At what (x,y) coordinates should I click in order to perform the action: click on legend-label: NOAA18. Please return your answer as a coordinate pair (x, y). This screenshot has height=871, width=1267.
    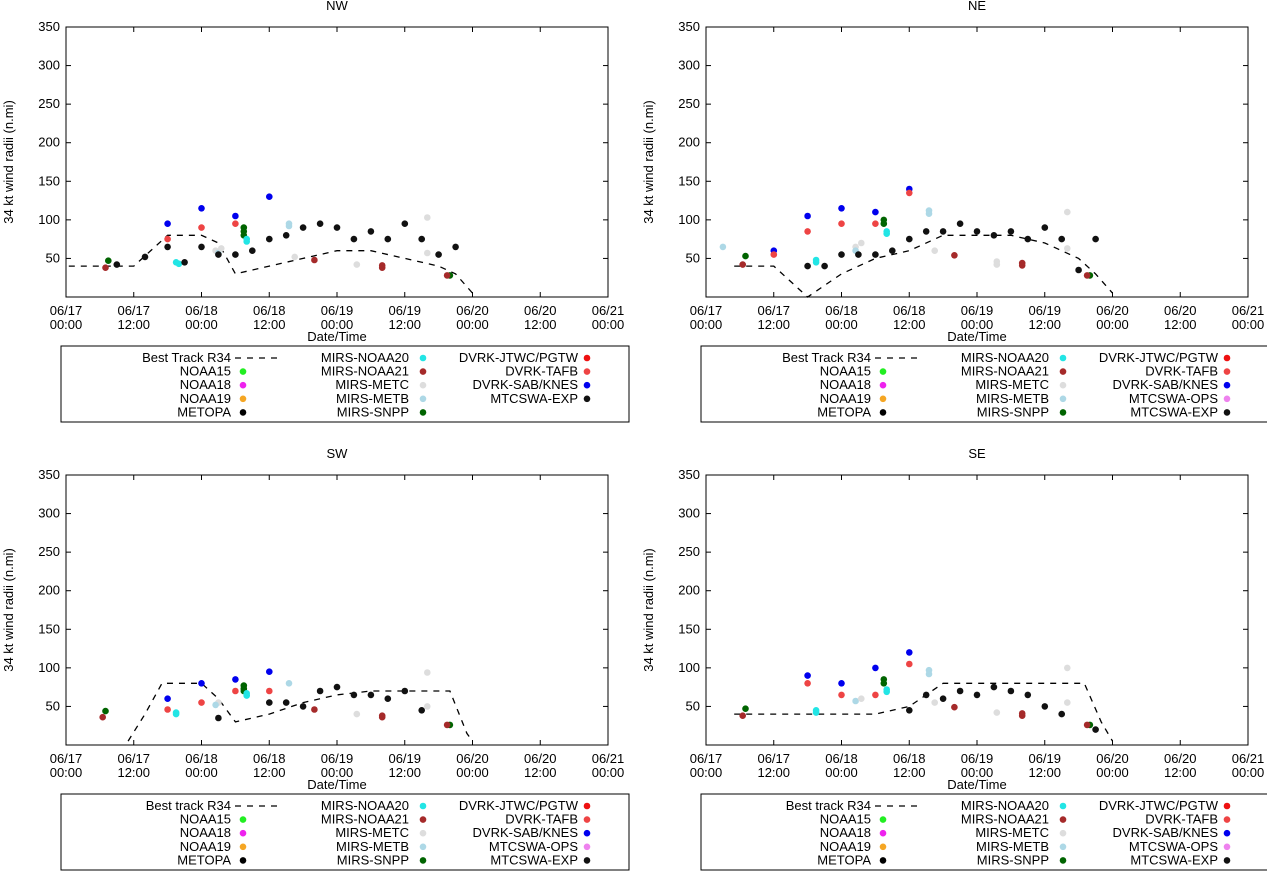
    Looking at the image, I should click on (205, 832).